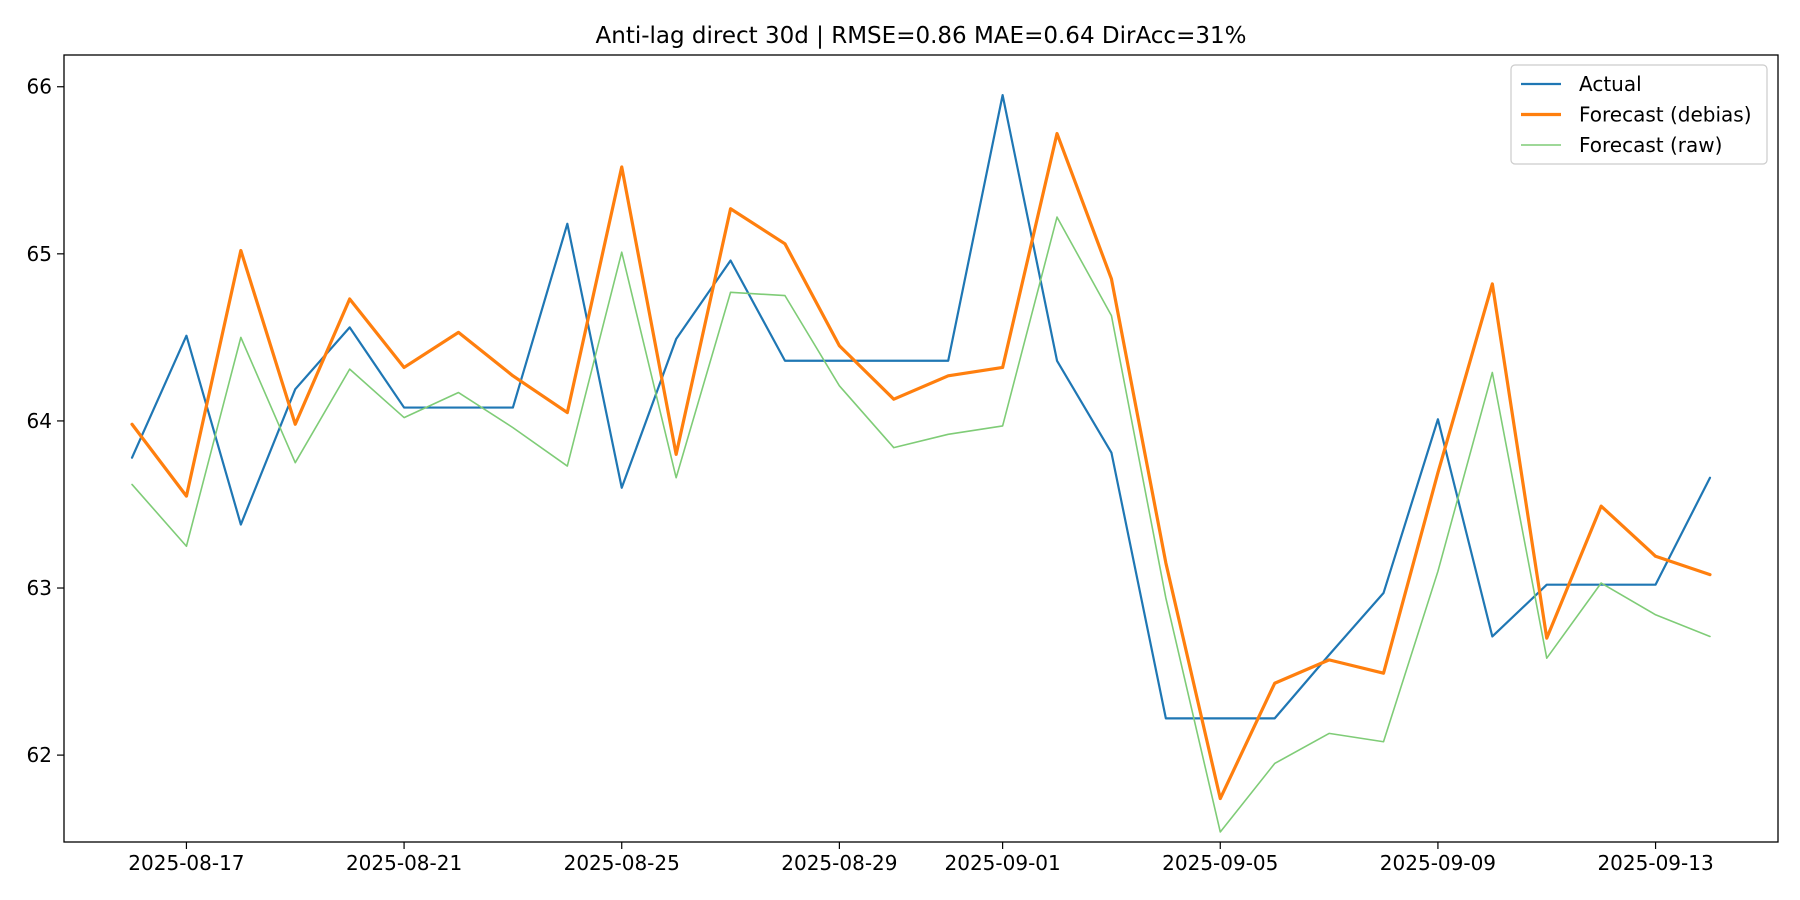 The image size is (1800, 900). I want to click on x-tick-label: 2025-09-01, so click(1003, 863).